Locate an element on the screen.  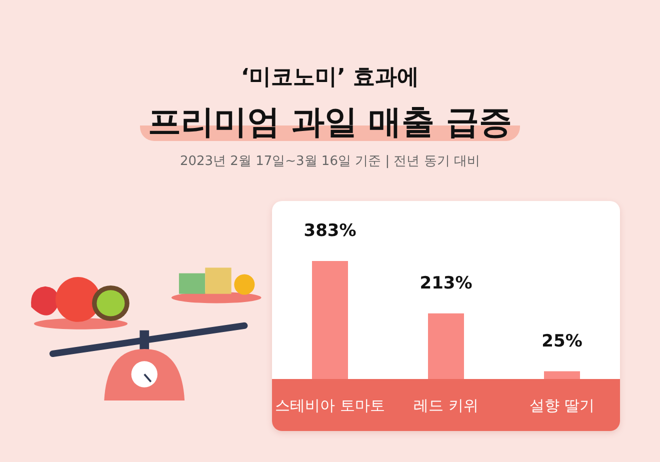
data-label: 383% is located at coordinates (330, 231).